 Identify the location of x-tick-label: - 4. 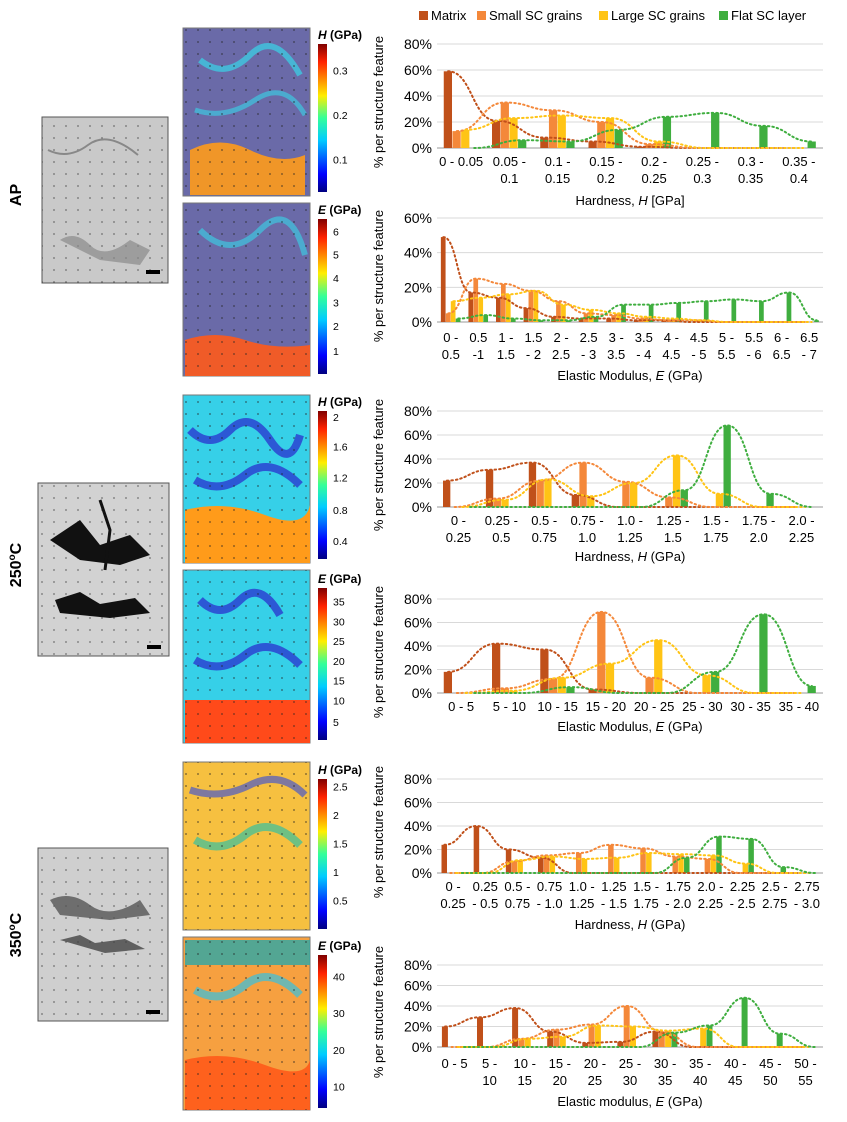
(643, 354).